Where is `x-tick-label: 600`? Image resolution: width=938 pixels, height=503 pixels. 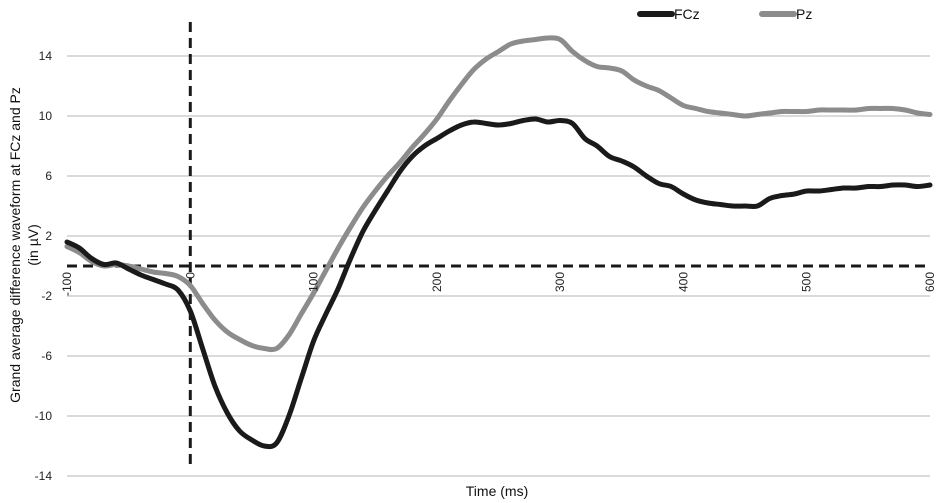 x-tick-label: 600 is located at coordinates (930, 282).